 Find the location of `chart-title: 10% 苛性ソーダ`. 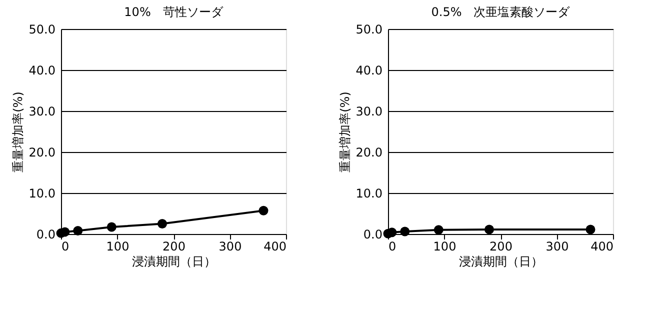

chart-title: 10% 苛性ソーダ is located at coordinates (174, 12).